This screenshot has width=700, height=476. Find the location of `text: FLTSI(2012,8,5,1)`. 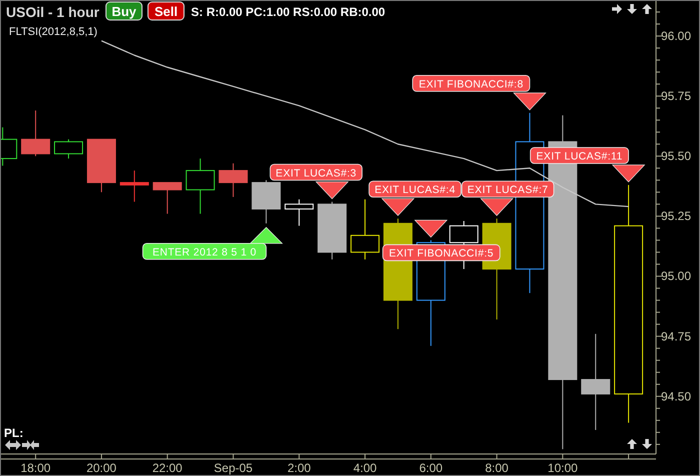

text: FLTSI(2012,8,5,1) is located at coordinates (53, 32).